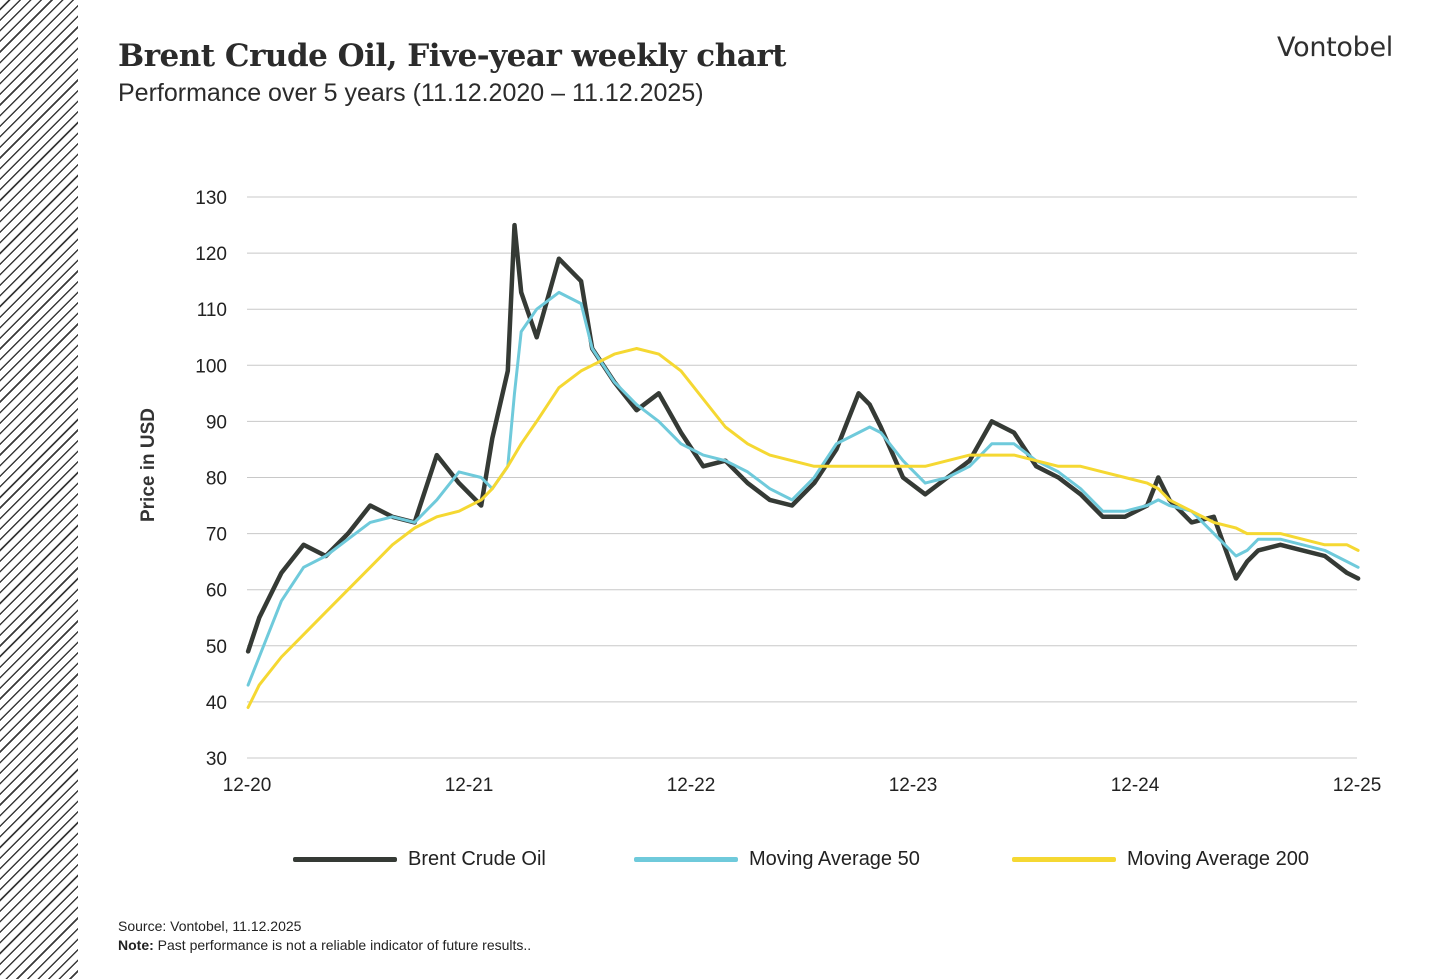 Image resolution: width=1435 pixels, height=979 pixels. What do you see at coordinates (211, 254) in the screenshot?
I see `y-tick-label: 120` at bounding box center [211, 254].